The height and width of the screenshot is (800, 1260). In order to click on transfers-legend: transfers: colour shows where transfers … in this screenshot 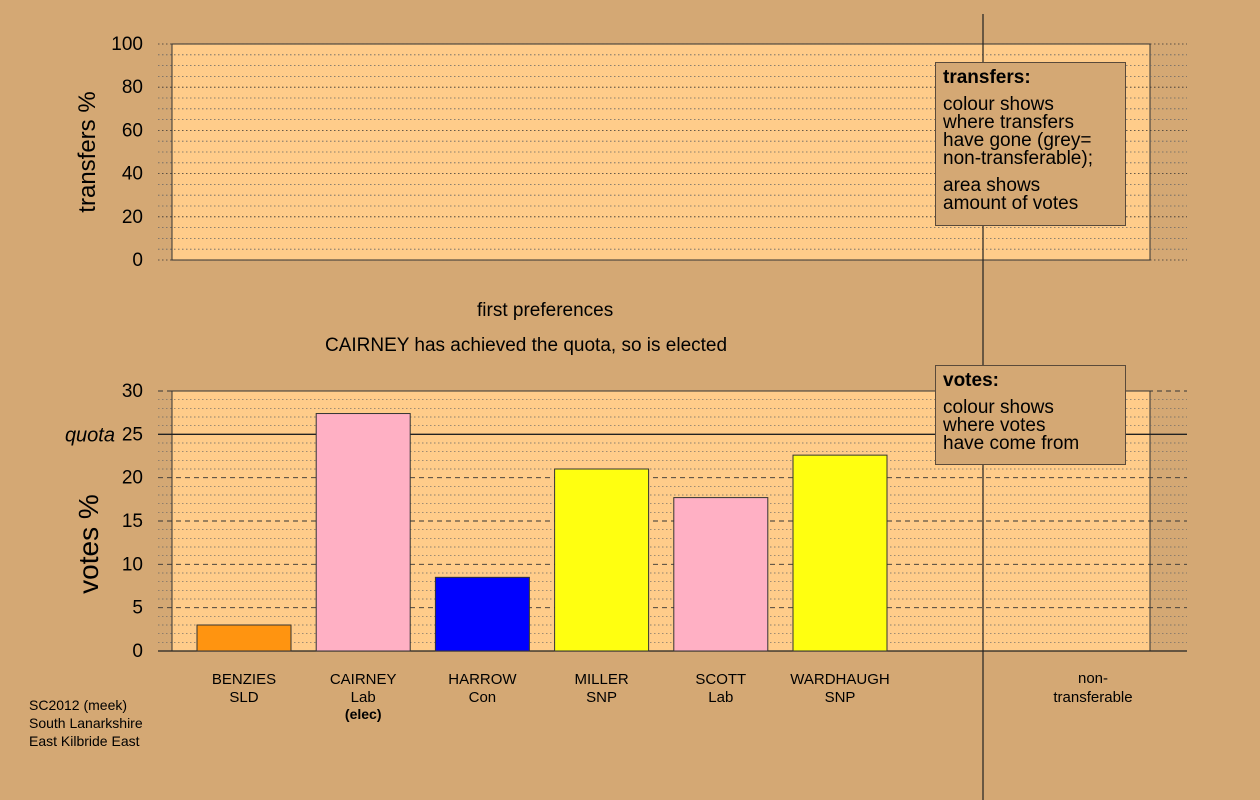, I will do `click(1030, 144)`.